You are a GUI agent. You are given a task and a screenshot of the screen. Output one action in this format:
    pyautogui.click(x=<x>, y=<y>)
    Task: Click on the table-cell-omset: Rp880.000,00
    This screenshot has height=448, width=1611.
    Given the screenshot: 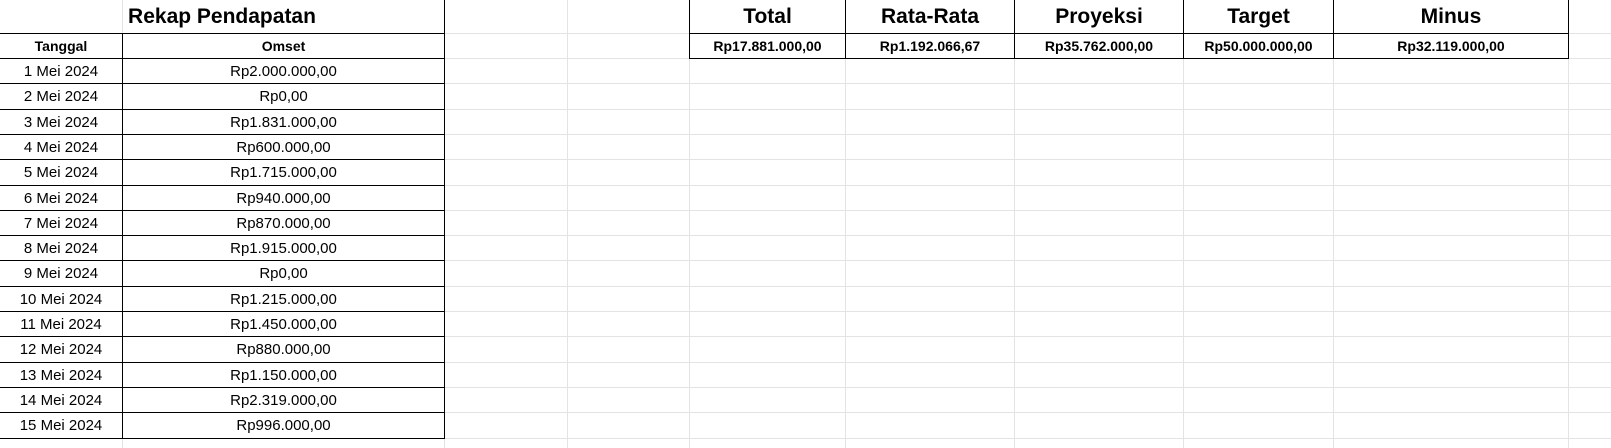 What is the action you would take?
    pyautogui.click(x=283, y=349)
    